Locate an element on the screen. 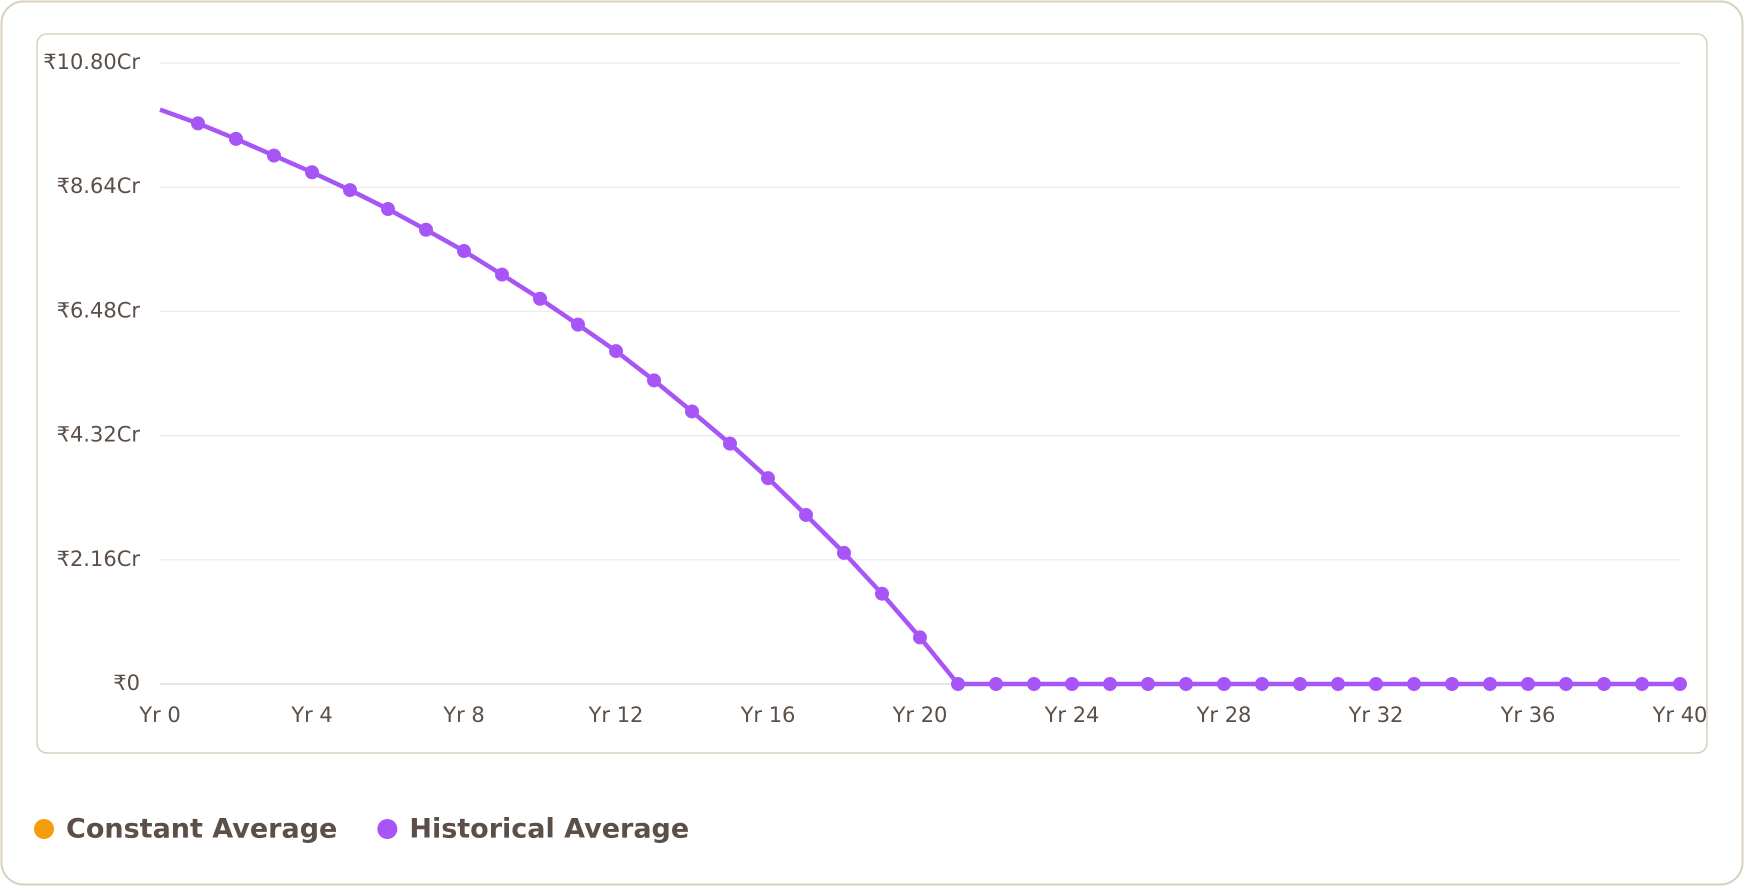 This screenshot has width=1744, height=886. x-tick-label: Yr 20 is located at coordinates (920, 715).